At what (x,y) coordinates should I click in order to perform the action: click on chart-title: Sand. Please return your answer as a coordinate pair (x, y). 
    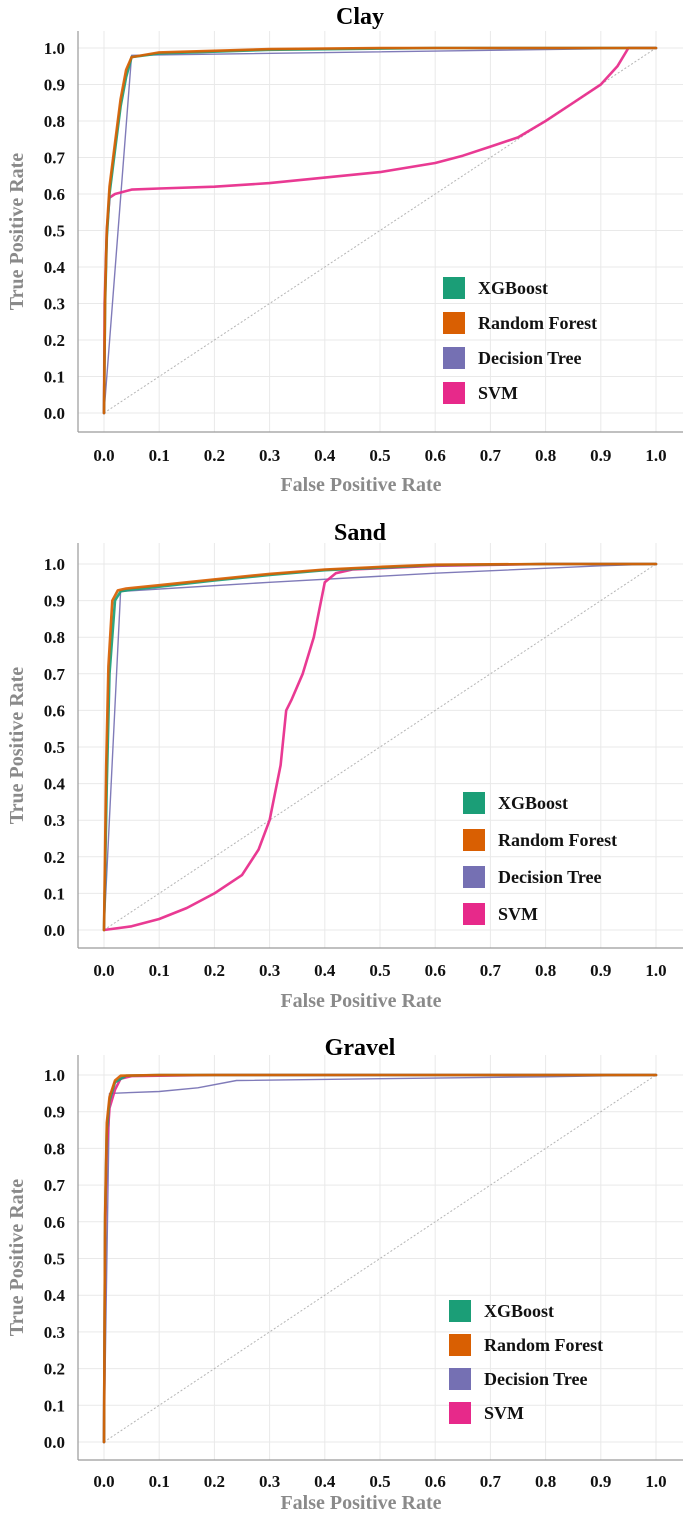
    Looking at the image, I should click on (360, 533).